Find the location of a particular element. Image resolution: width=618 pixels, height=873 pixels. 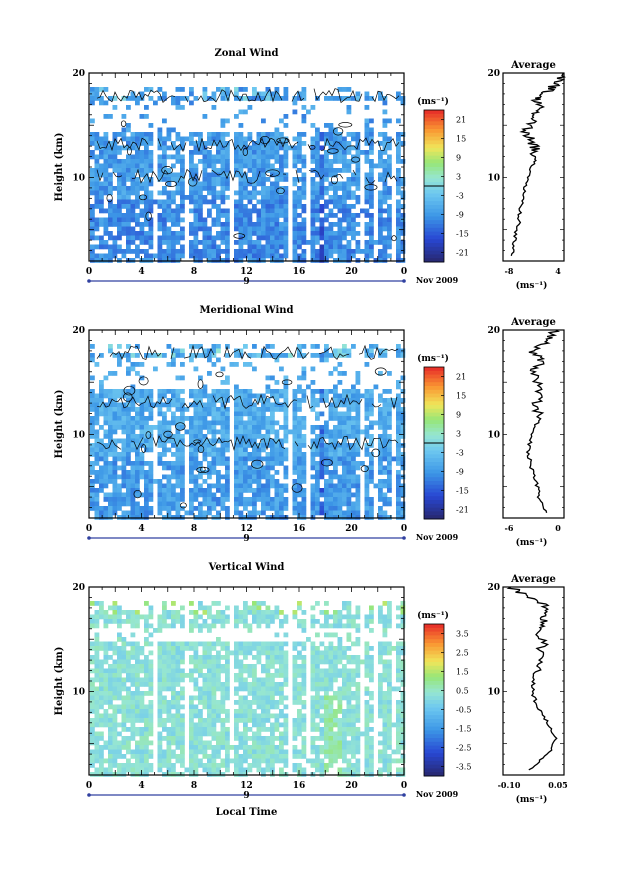

day-bar-end is located at coordinates (404, 281).